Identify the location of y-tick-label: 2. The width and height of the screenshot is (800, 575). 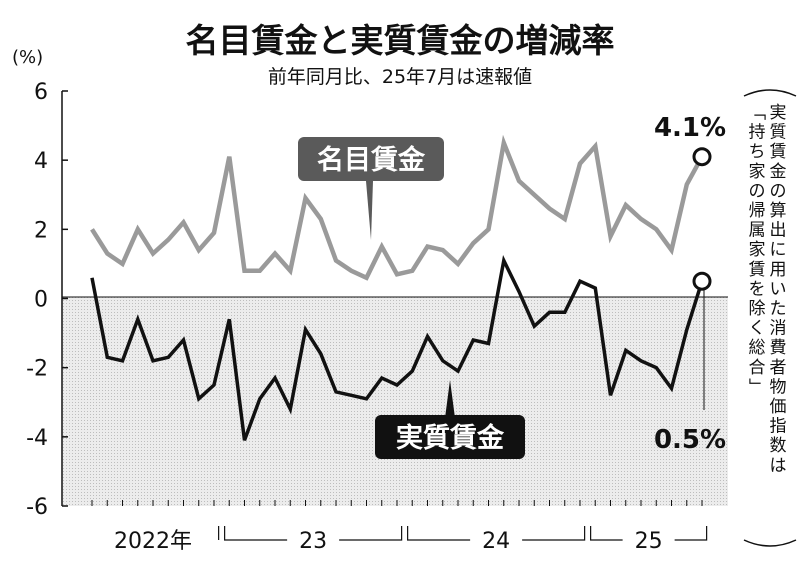
(41, 230).